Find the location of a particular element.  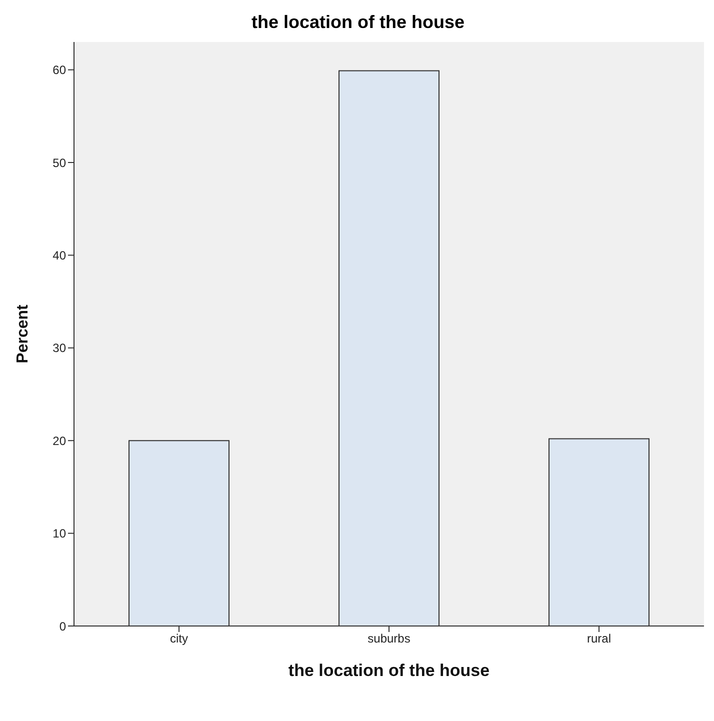

y-tick-label: 10 is located at coordinates (59, 533).